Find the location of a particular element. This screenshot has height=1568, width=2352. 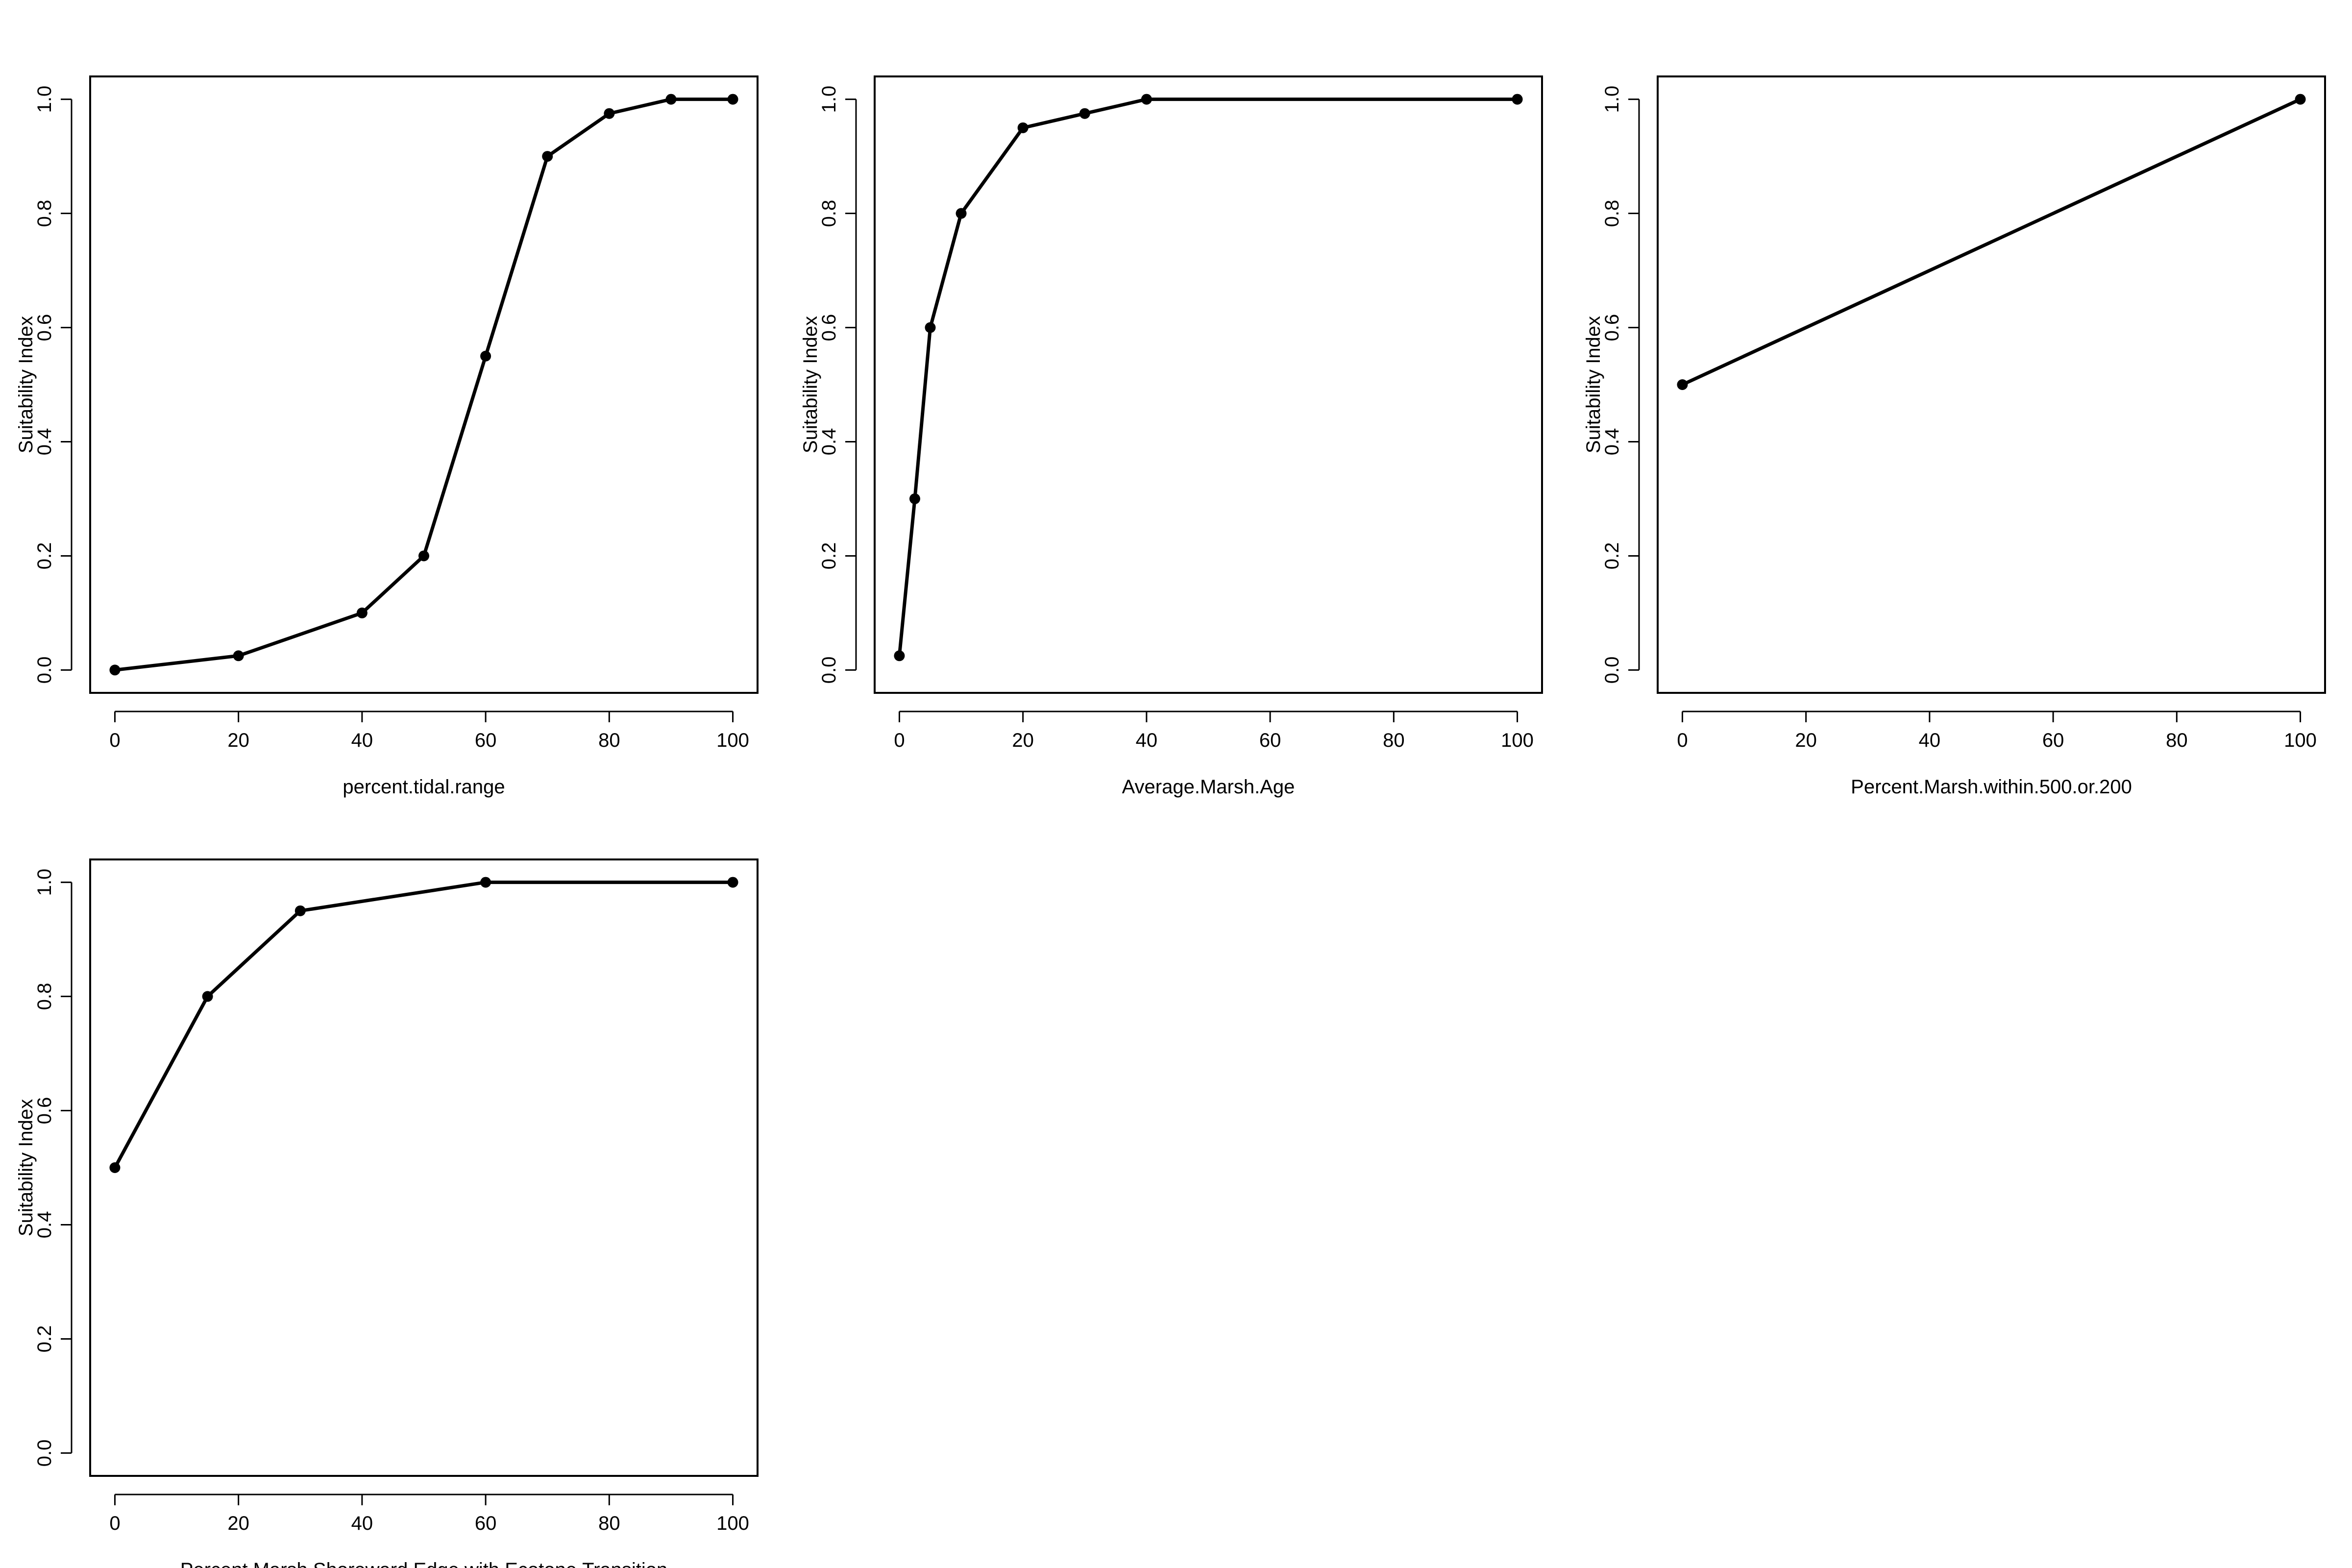

x-axis-label: percent.tidal.range is located at coordinates (424, 787).